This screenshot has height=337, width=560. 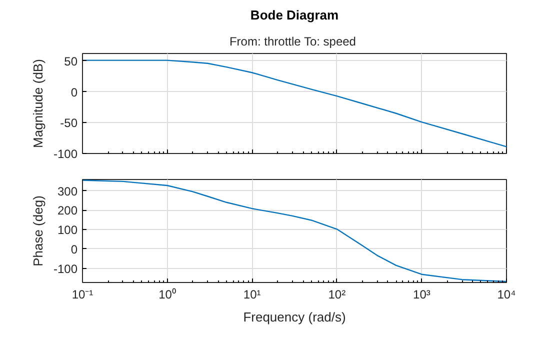 I want to click on y-tick-label: 200, so click(x=67, y=211).